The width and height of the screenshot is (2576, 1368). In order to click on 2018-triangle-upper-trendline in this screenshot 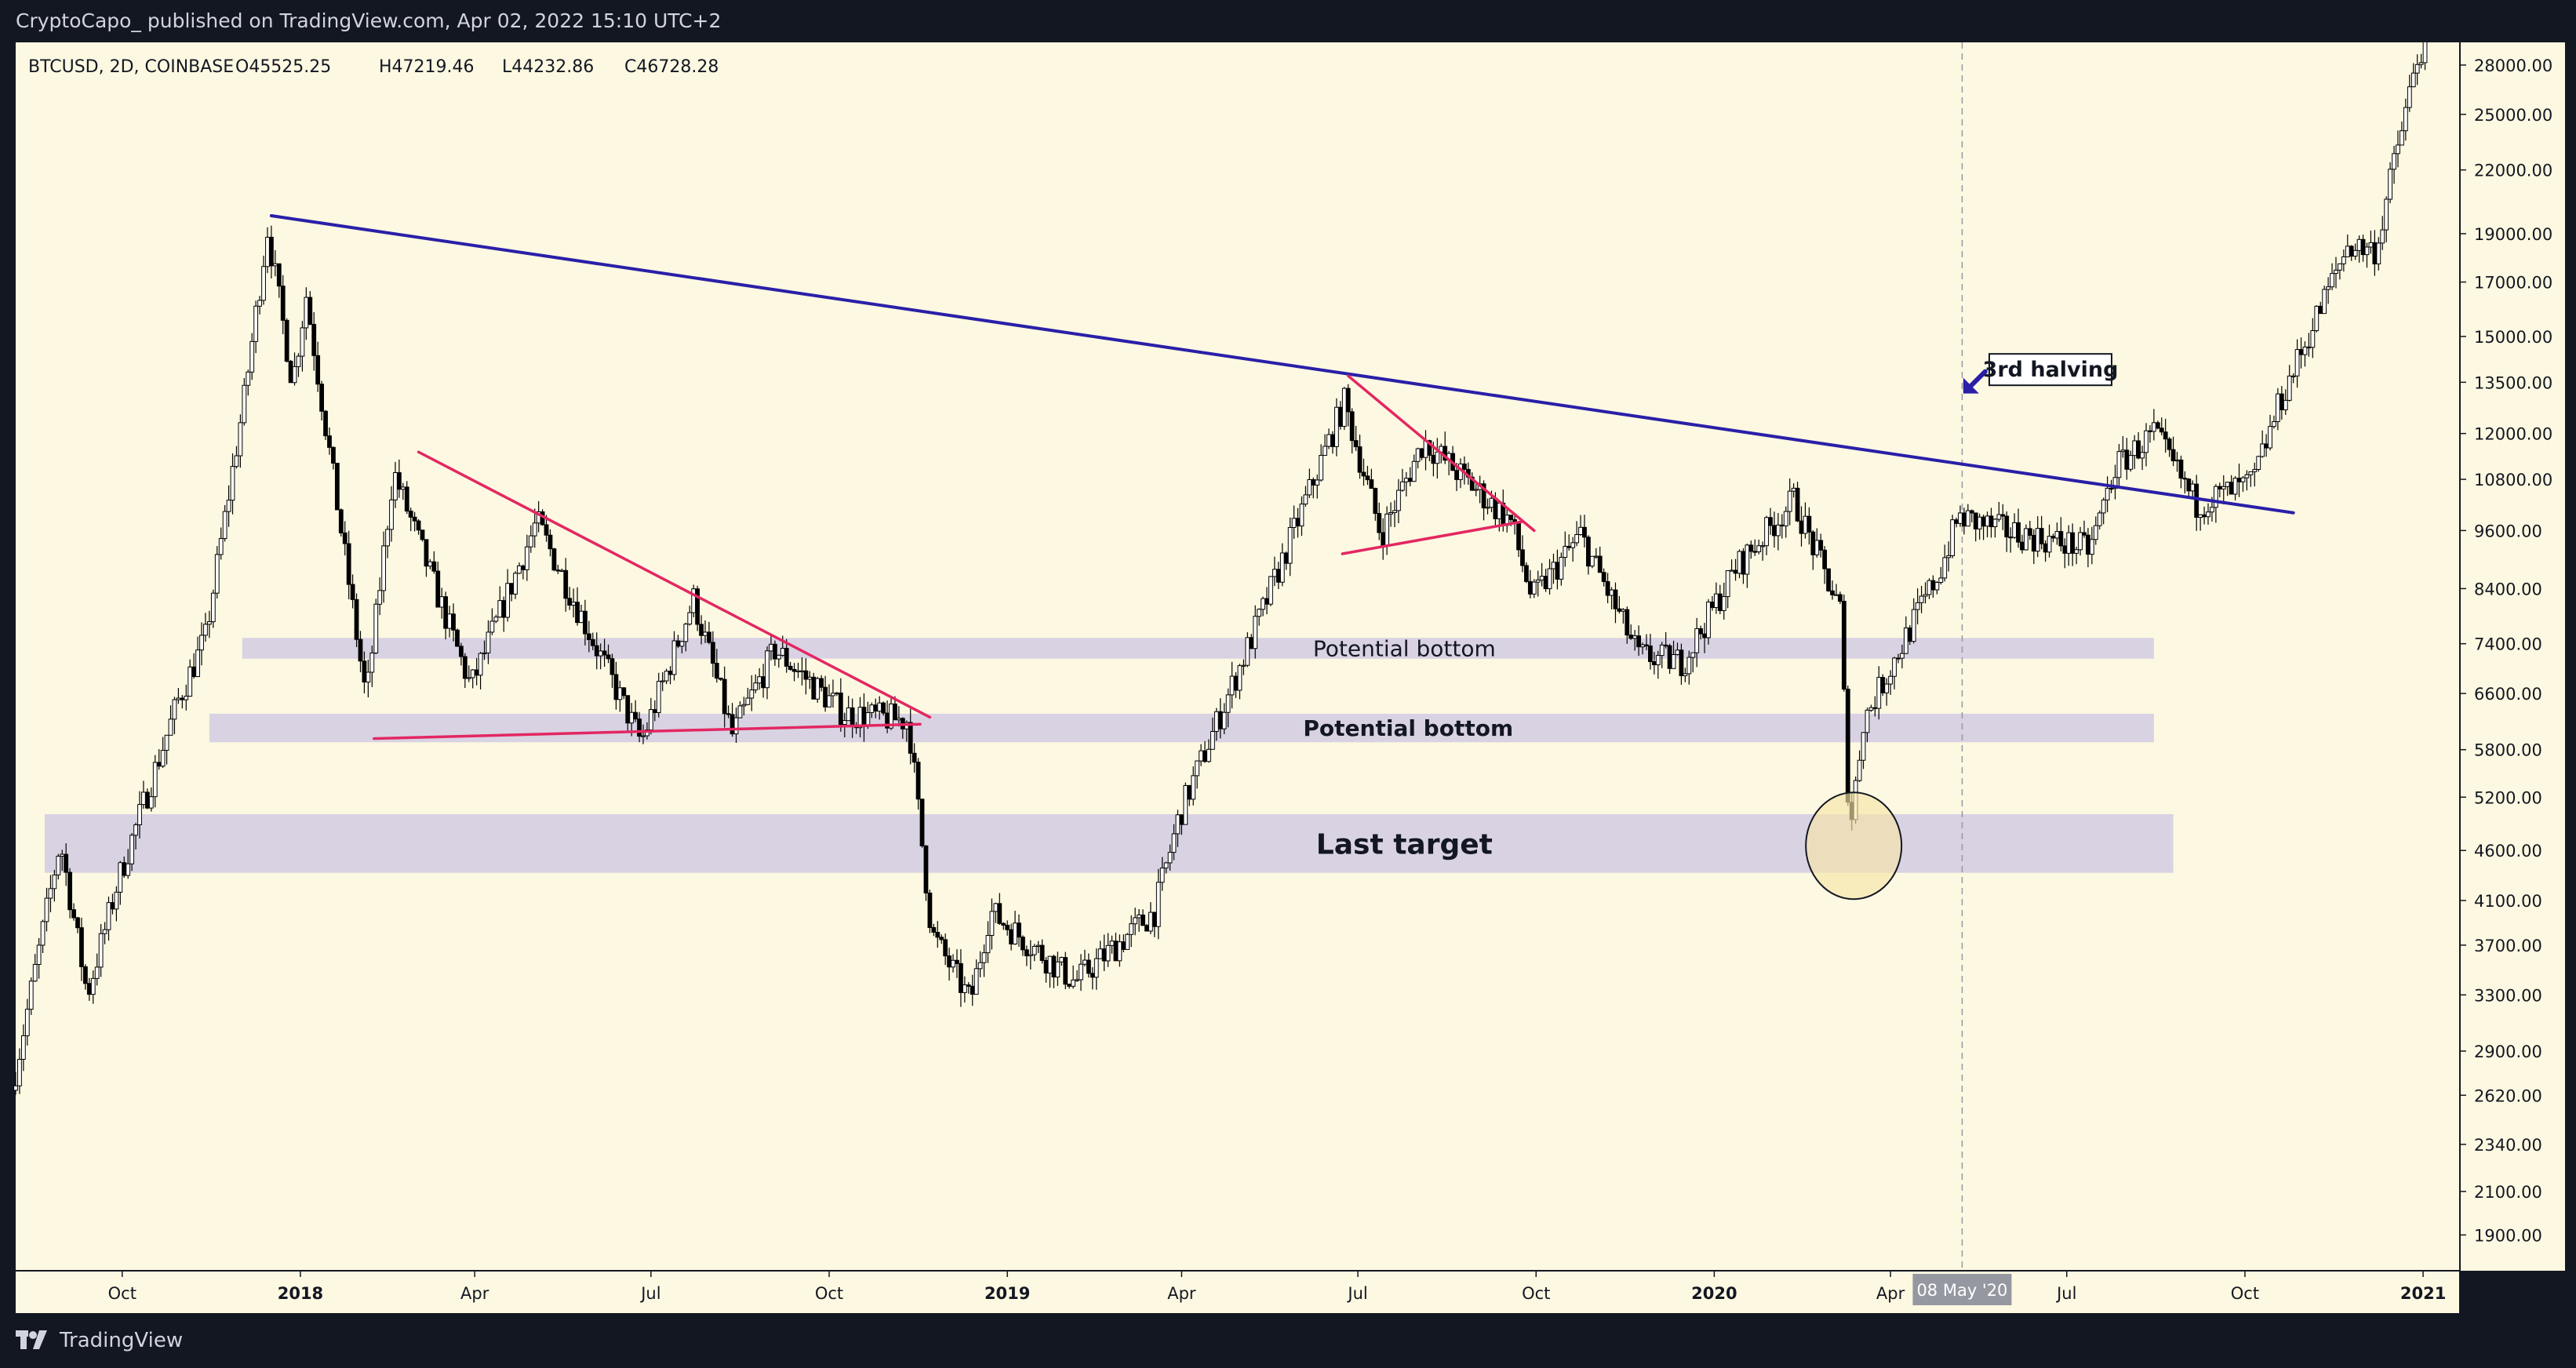, I will do `click(674, 584)`.